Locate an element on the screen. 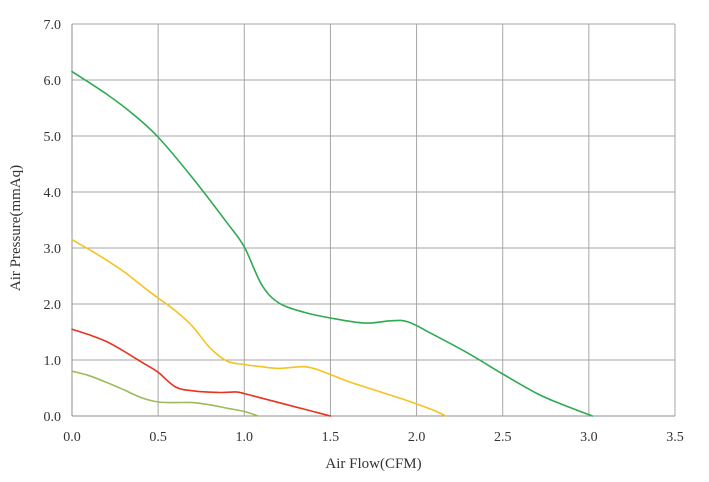 The image size is (709, 482). x-tick-label: 2.0 is located at coordinates (417, 437).